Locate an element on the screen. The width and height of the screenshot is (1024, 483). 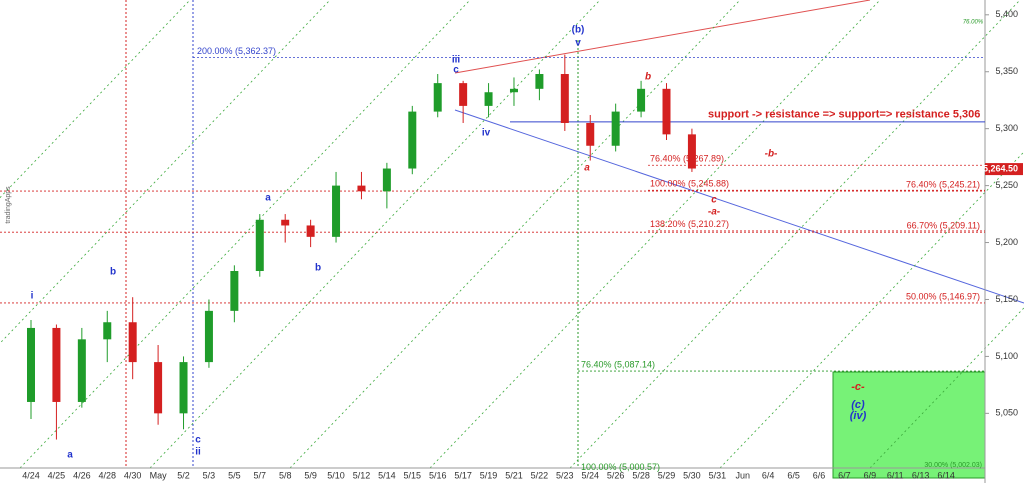
x-tick-label: 5/21 is located at coordinates (514, 475).